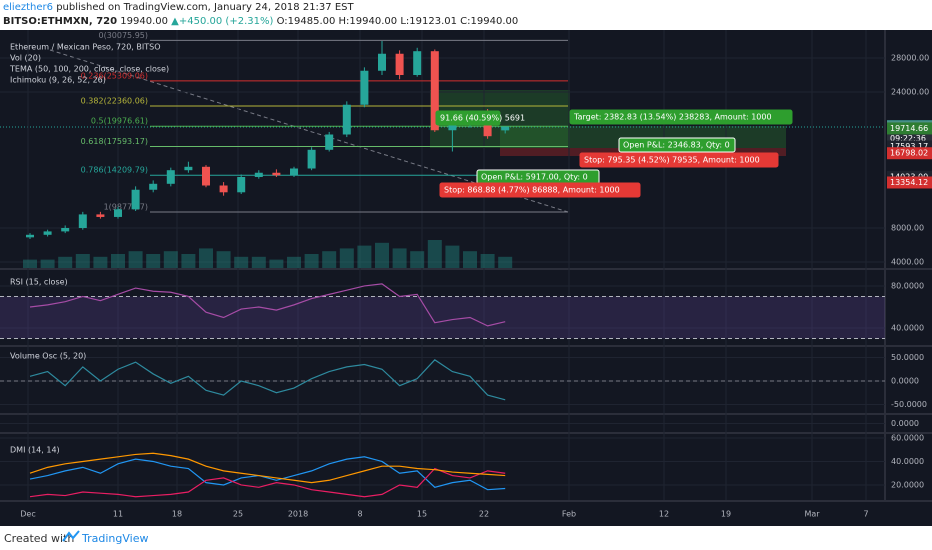 The height and width of the screenshot is (550, 932). What do you see at coordinates (482, 118) in the screenshot?
I see `order-label: 91.66 (40.59%) 5691` at bounding box center [482, 118].